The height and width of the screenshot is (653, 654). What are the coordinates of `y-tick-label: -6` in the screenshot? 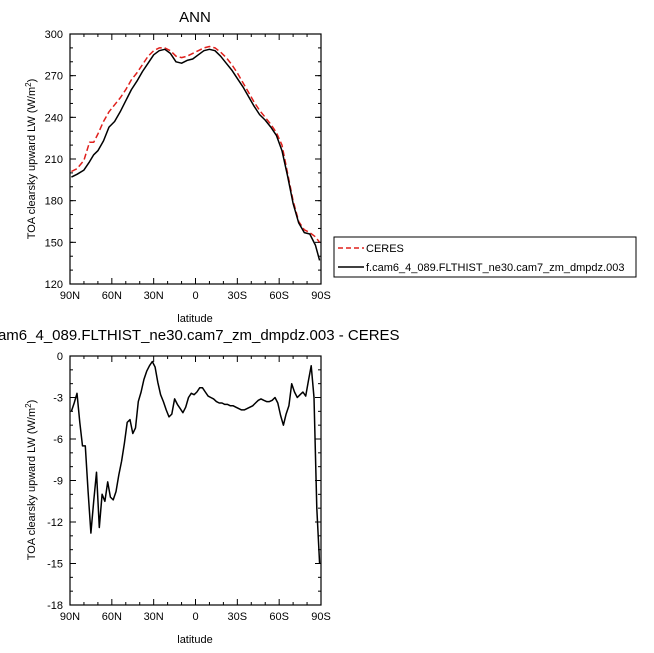 It's located at (58, 440).